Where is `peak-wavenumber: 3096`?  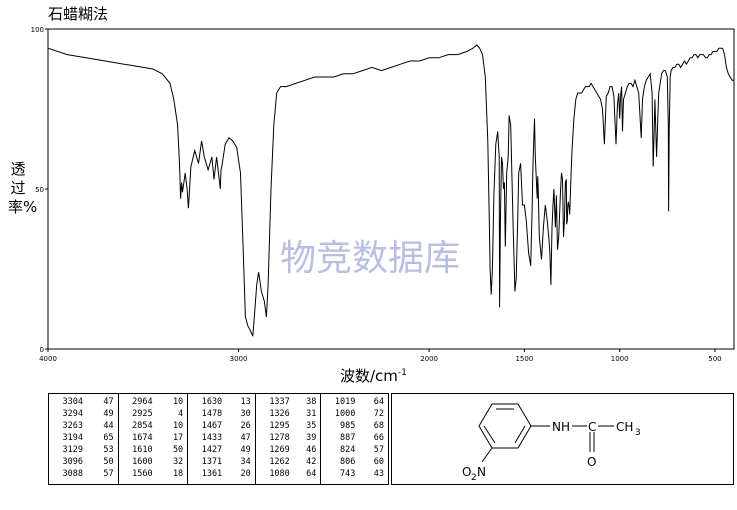
peak-wavenumber: 3096 is located at coordinates (72, 462).